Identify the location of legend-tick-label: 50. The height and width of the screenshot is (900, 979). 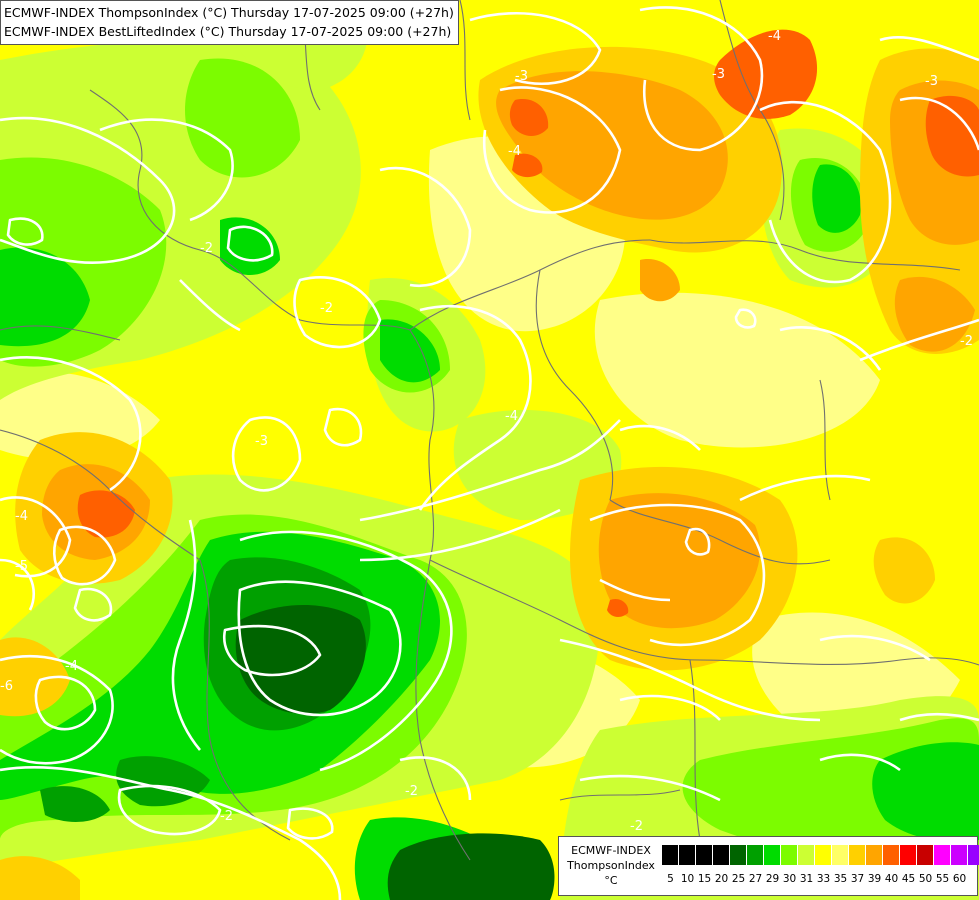
(925, 879).